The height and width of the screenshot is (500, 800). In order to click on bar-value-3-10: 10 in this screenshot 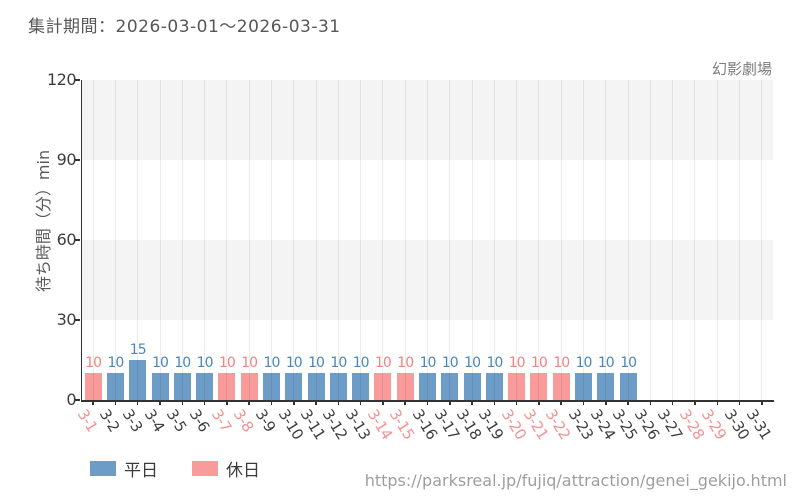, I will do `click(294, 363)`.